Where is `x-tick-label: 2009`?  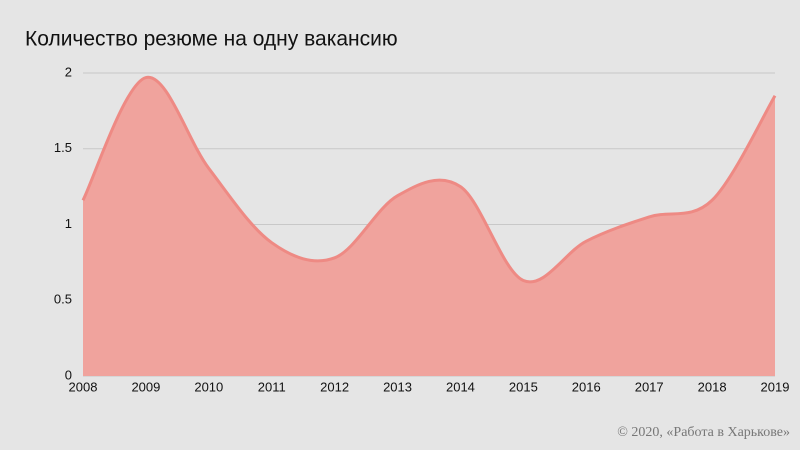 x-tick-label: 2009 is located at coordinates (145, 386).